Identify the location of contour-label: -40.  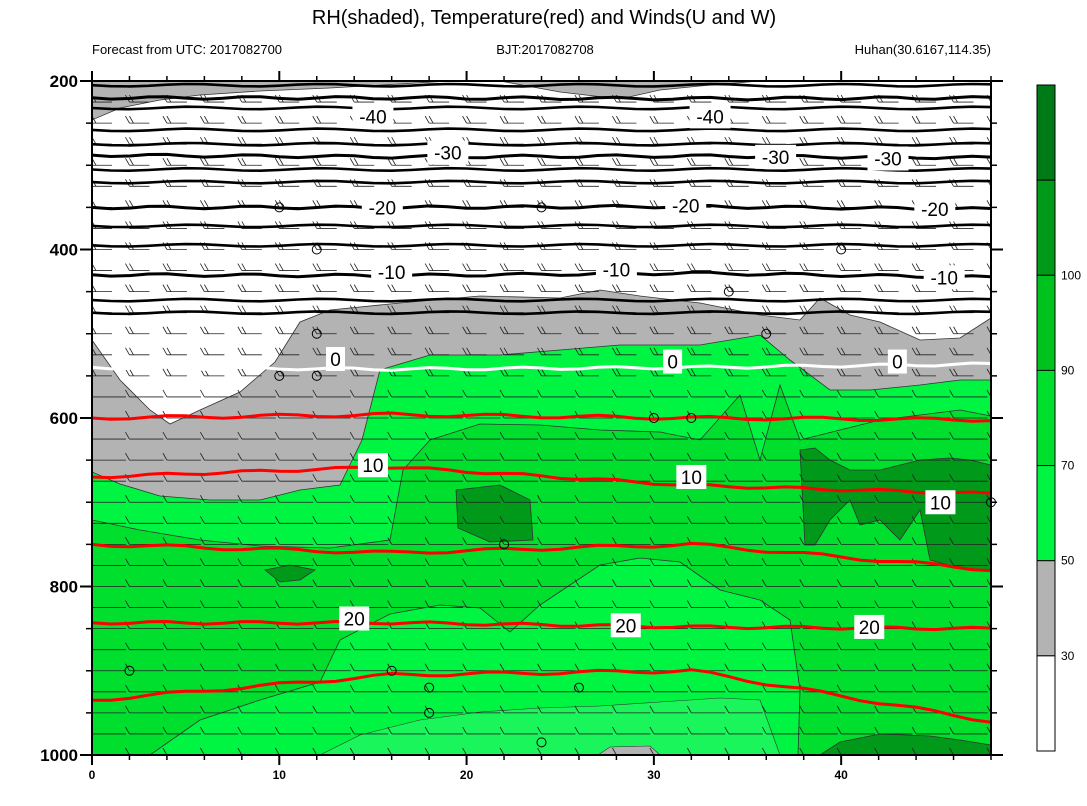
(372, 117).